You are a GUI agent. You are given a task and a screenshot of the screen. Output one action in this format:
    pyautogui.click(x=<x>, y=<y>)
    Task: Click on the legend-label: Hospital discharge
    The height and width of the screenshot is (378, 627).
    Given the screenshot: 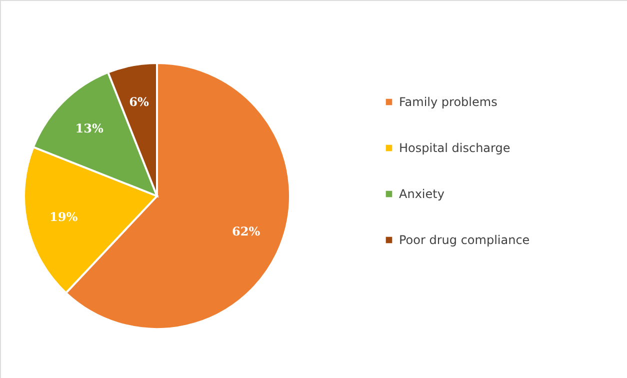 What is the action you would take?
    pyautogui.click(x=454, y=148)
    